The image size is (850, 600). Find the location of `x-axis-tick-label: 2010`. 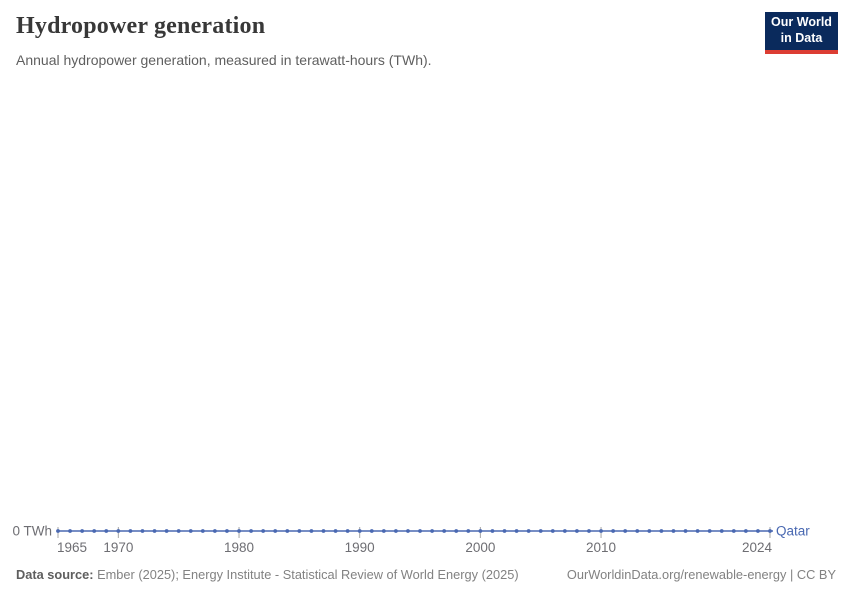

x-axis-tick-label: 2010 is located at coordinates (601, 547).